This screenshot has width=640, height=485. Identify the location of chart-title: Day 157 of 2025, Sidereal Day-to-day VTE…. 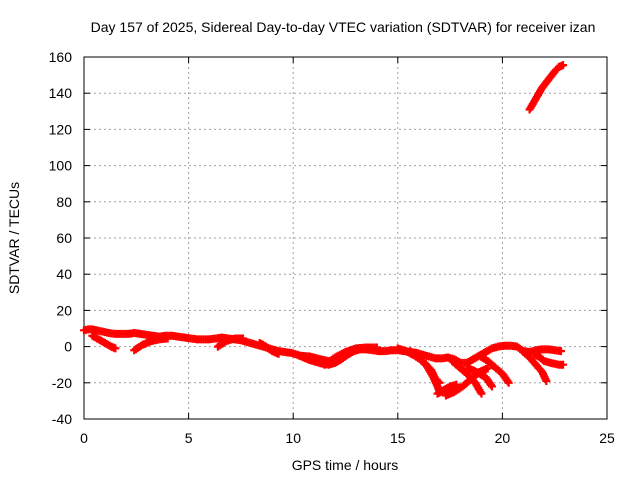
(343, 27).